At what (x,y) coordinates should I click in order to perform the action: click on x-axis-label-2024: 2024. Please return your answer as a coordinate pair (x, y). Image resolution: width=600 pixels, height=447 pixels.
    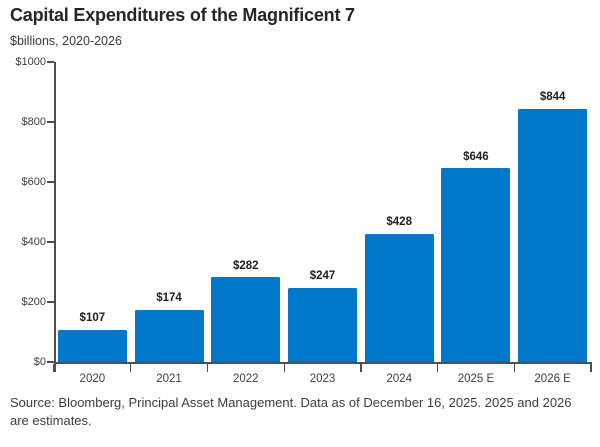
    Looking at the image, I should click on (399, 378).